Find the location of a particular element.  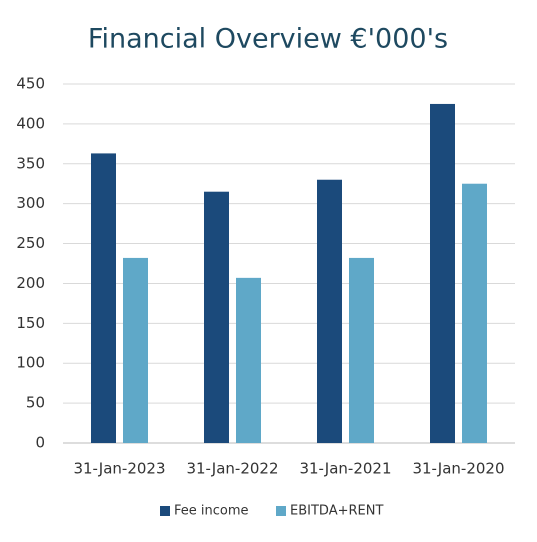

y-tick-label: 450 is located at coordinates (30, 84).